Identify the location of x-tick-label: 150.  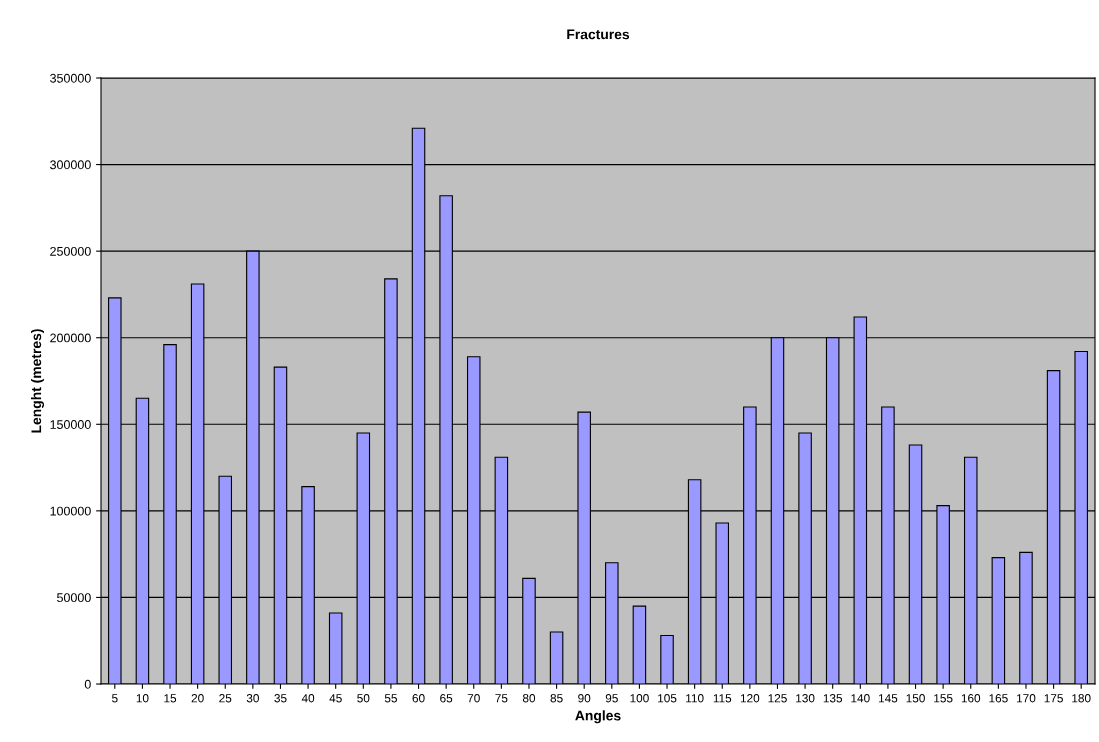
(915, 698).